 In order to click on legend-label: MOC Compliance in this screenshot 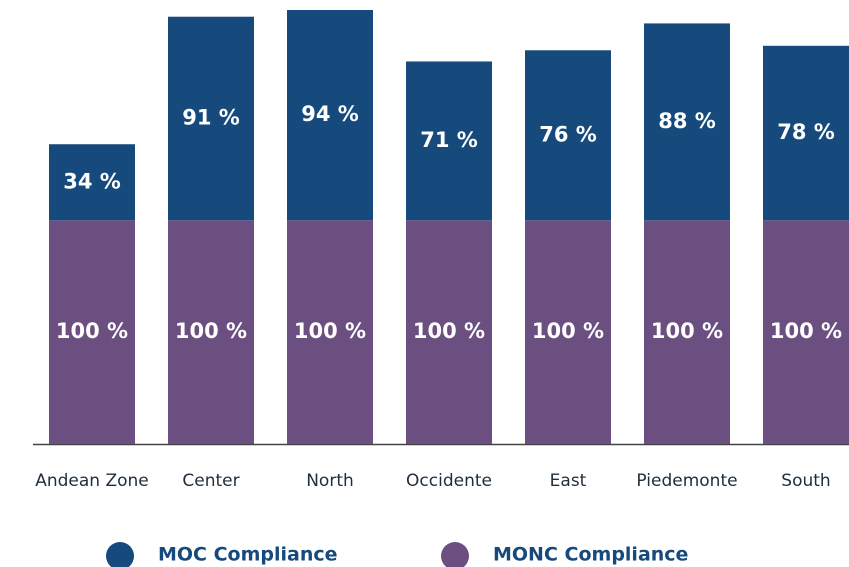, I will do `click(248, 555)`.